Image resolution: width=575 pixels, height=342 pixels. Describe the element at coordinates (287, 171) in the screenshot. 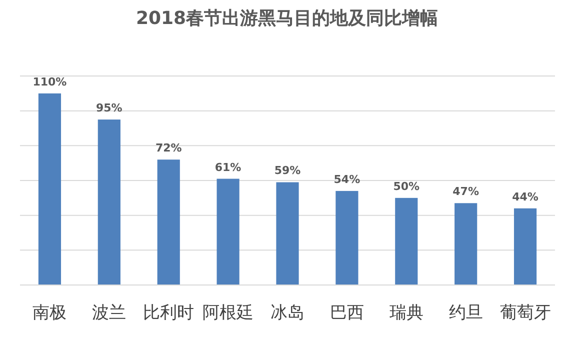

I see `data-label: 59%` at that location.